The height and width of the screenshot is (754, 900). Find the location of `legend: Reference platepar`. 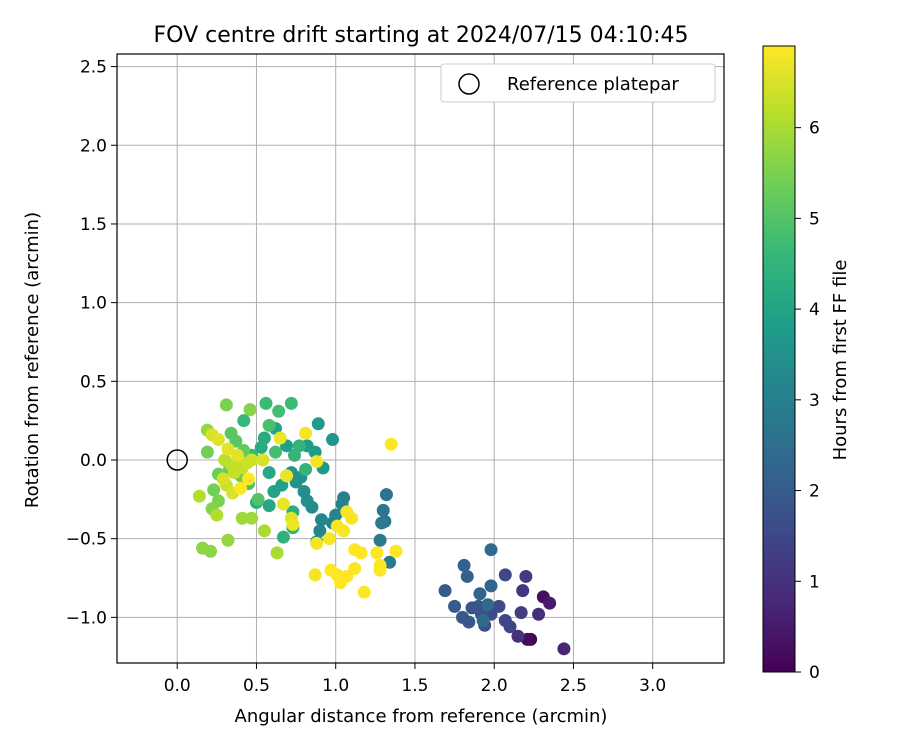

legend: Reference platepar is located at coordinates (578, 83).